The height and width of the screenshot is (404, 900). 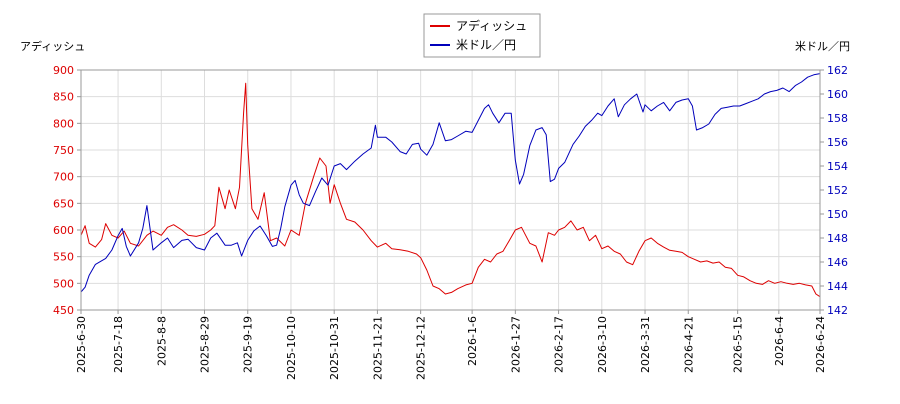 I want to click on legend: アディッシュ 米ドル／円, so click(x=482, y=35).